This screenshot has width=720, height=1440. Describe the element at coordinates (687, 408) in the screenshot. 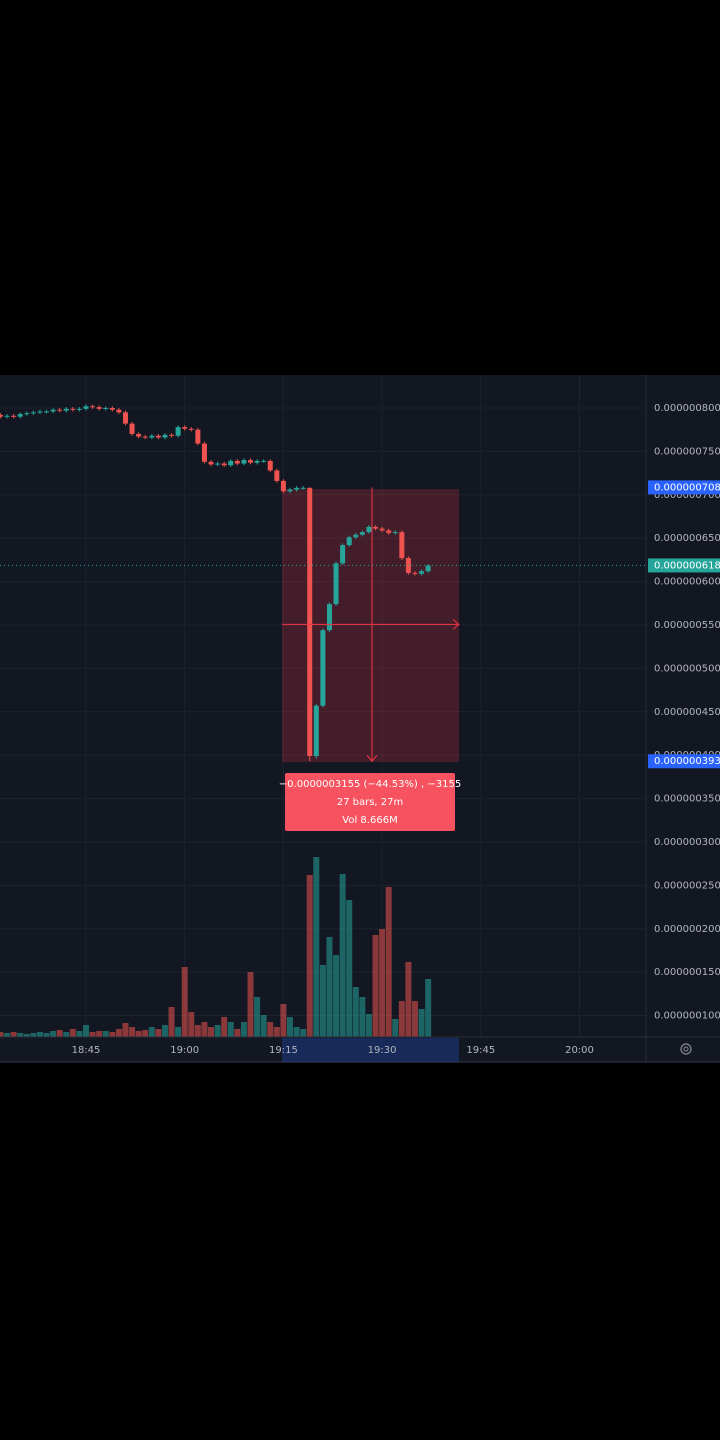

I see `y-tick-label: 0.0000008000` at that location.